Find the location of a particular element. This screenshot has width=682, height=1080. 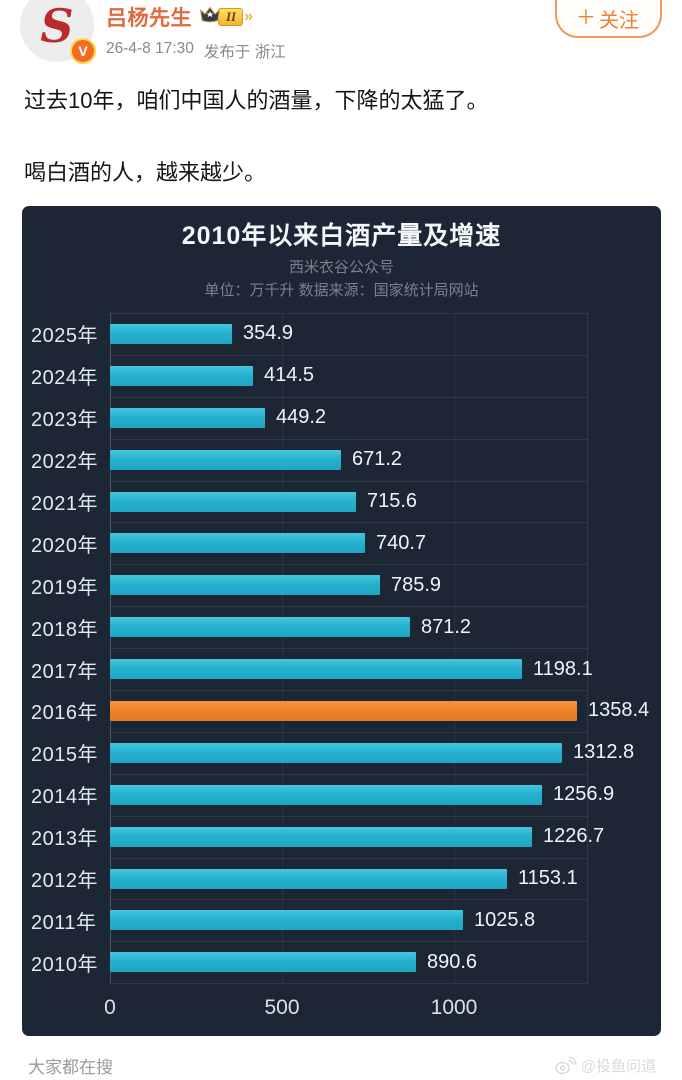

chart-row: 2011年 1025.8 is located at coordinates (341, 920).